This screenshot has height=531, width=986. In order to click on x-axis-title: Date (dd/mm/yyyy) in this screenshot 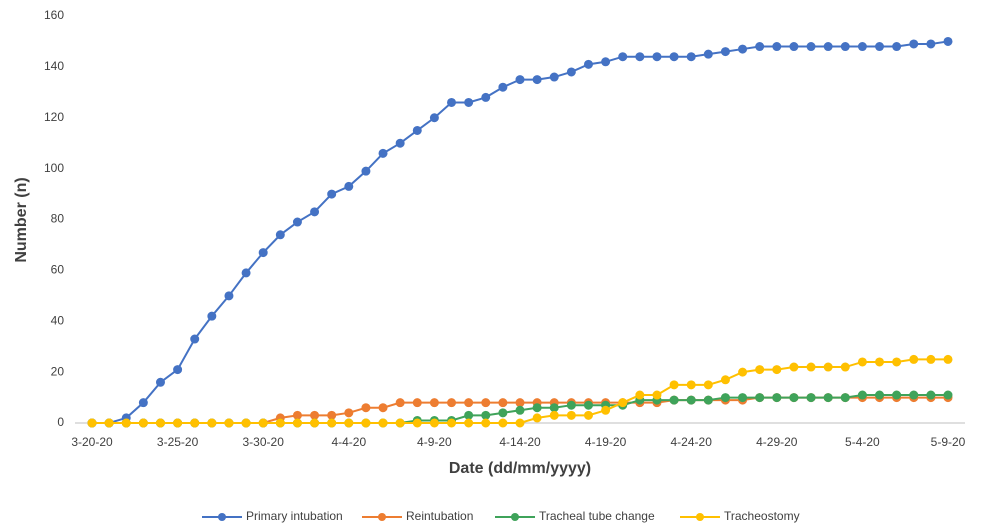, I will do `click(520, 468)`.